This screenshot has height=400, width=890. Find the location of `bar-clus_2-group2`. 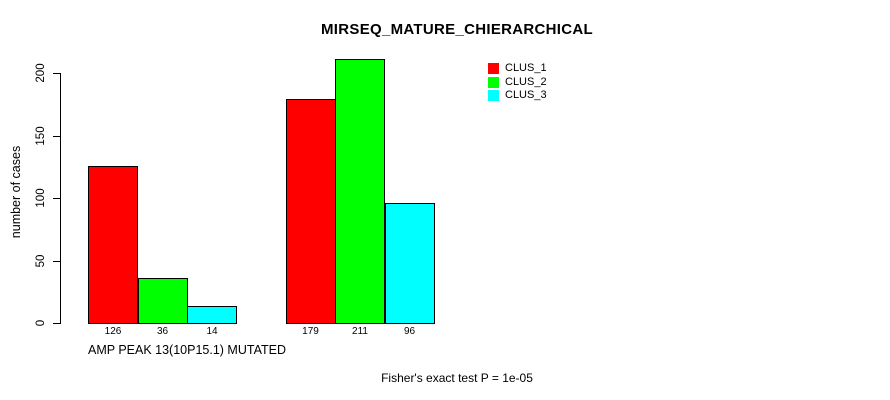

bar-clus_2-group2 is located at coordinates (360, 191).